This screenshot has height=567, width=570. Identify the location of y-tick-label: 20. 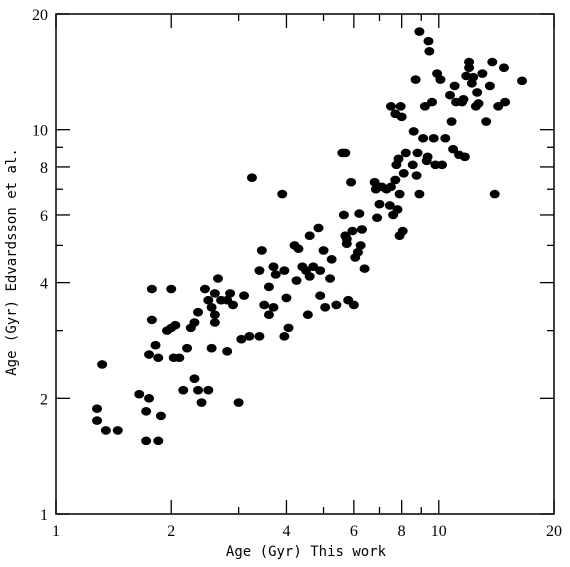
(40, 15).